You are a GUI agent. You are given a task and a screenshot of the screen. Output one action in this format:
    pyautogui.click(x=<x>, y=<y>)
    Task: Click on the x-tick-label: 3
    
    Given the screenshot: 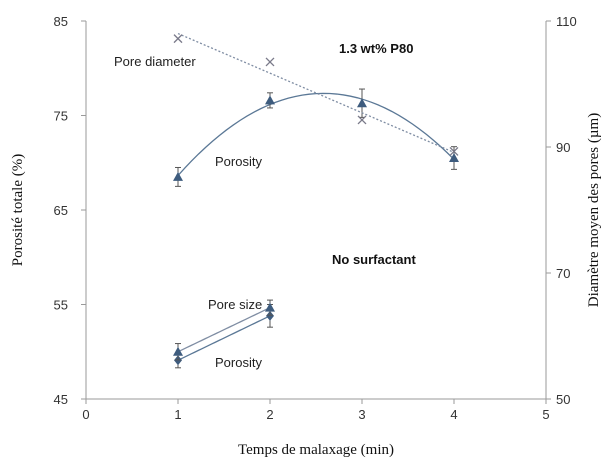 What is the action you would take?
    pyautogui.click(x=361, y=414)
    